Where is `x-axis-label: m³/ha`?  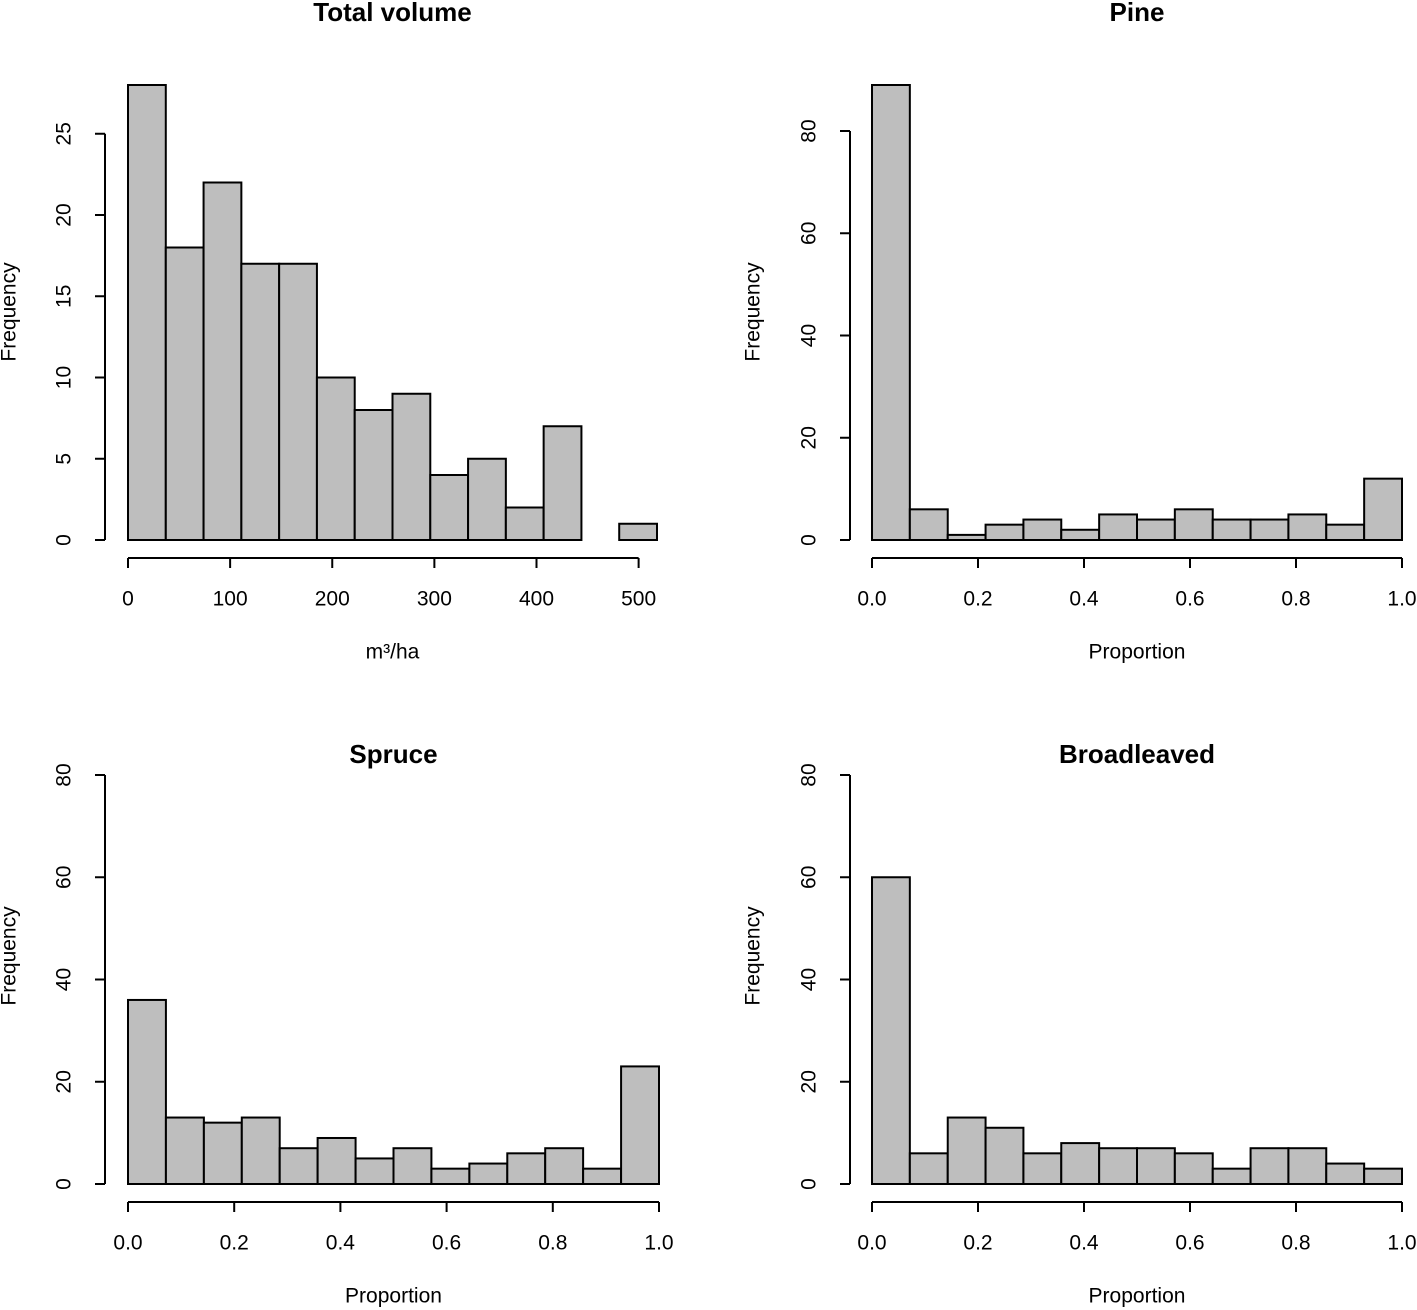
x-axis-label: m³/ha is located at coordinates (393, 652).